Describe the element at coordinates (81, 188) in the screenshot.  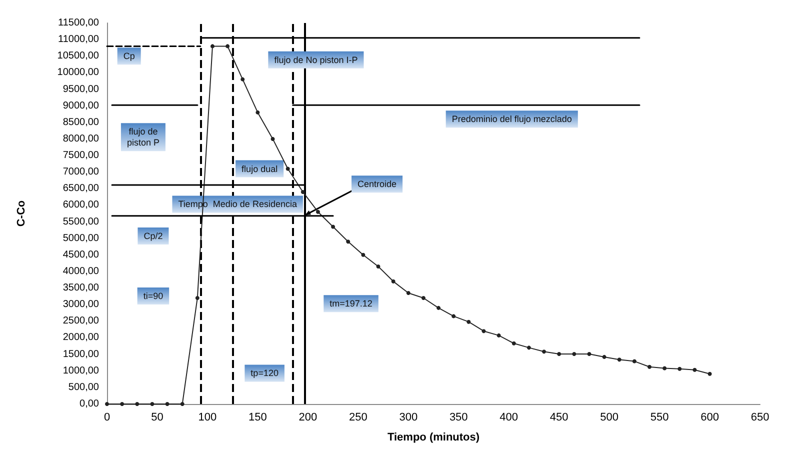
I see `y-tick-label: 6500,00` at that location.